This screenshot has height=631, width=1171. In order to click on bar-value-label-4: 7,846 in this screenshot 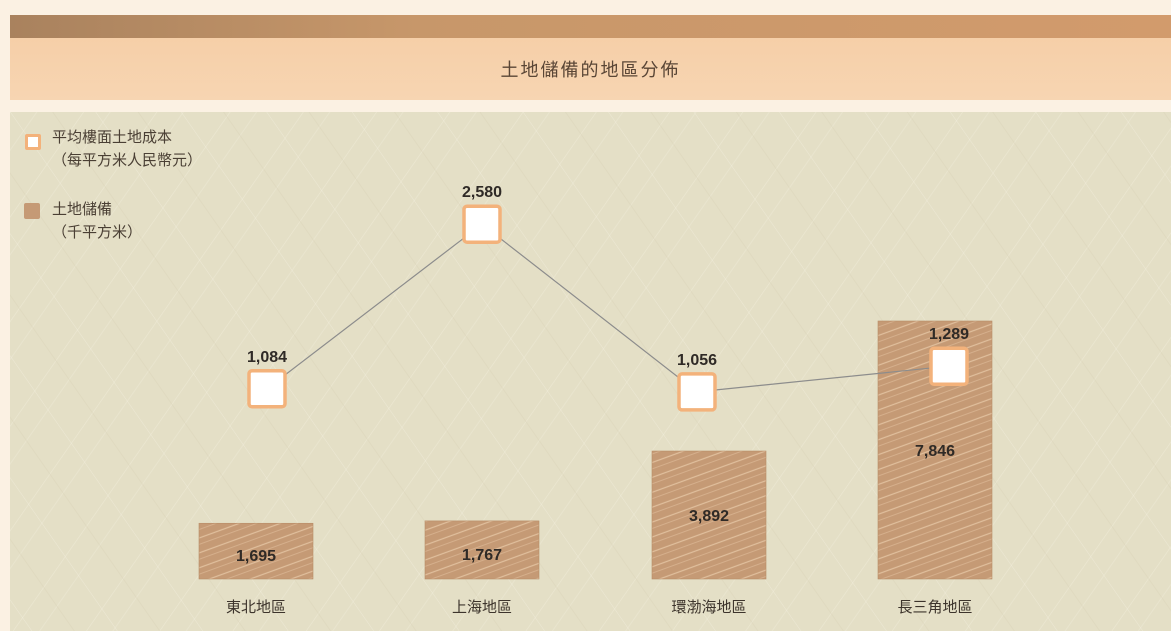, I will do `click(935, 451)`.